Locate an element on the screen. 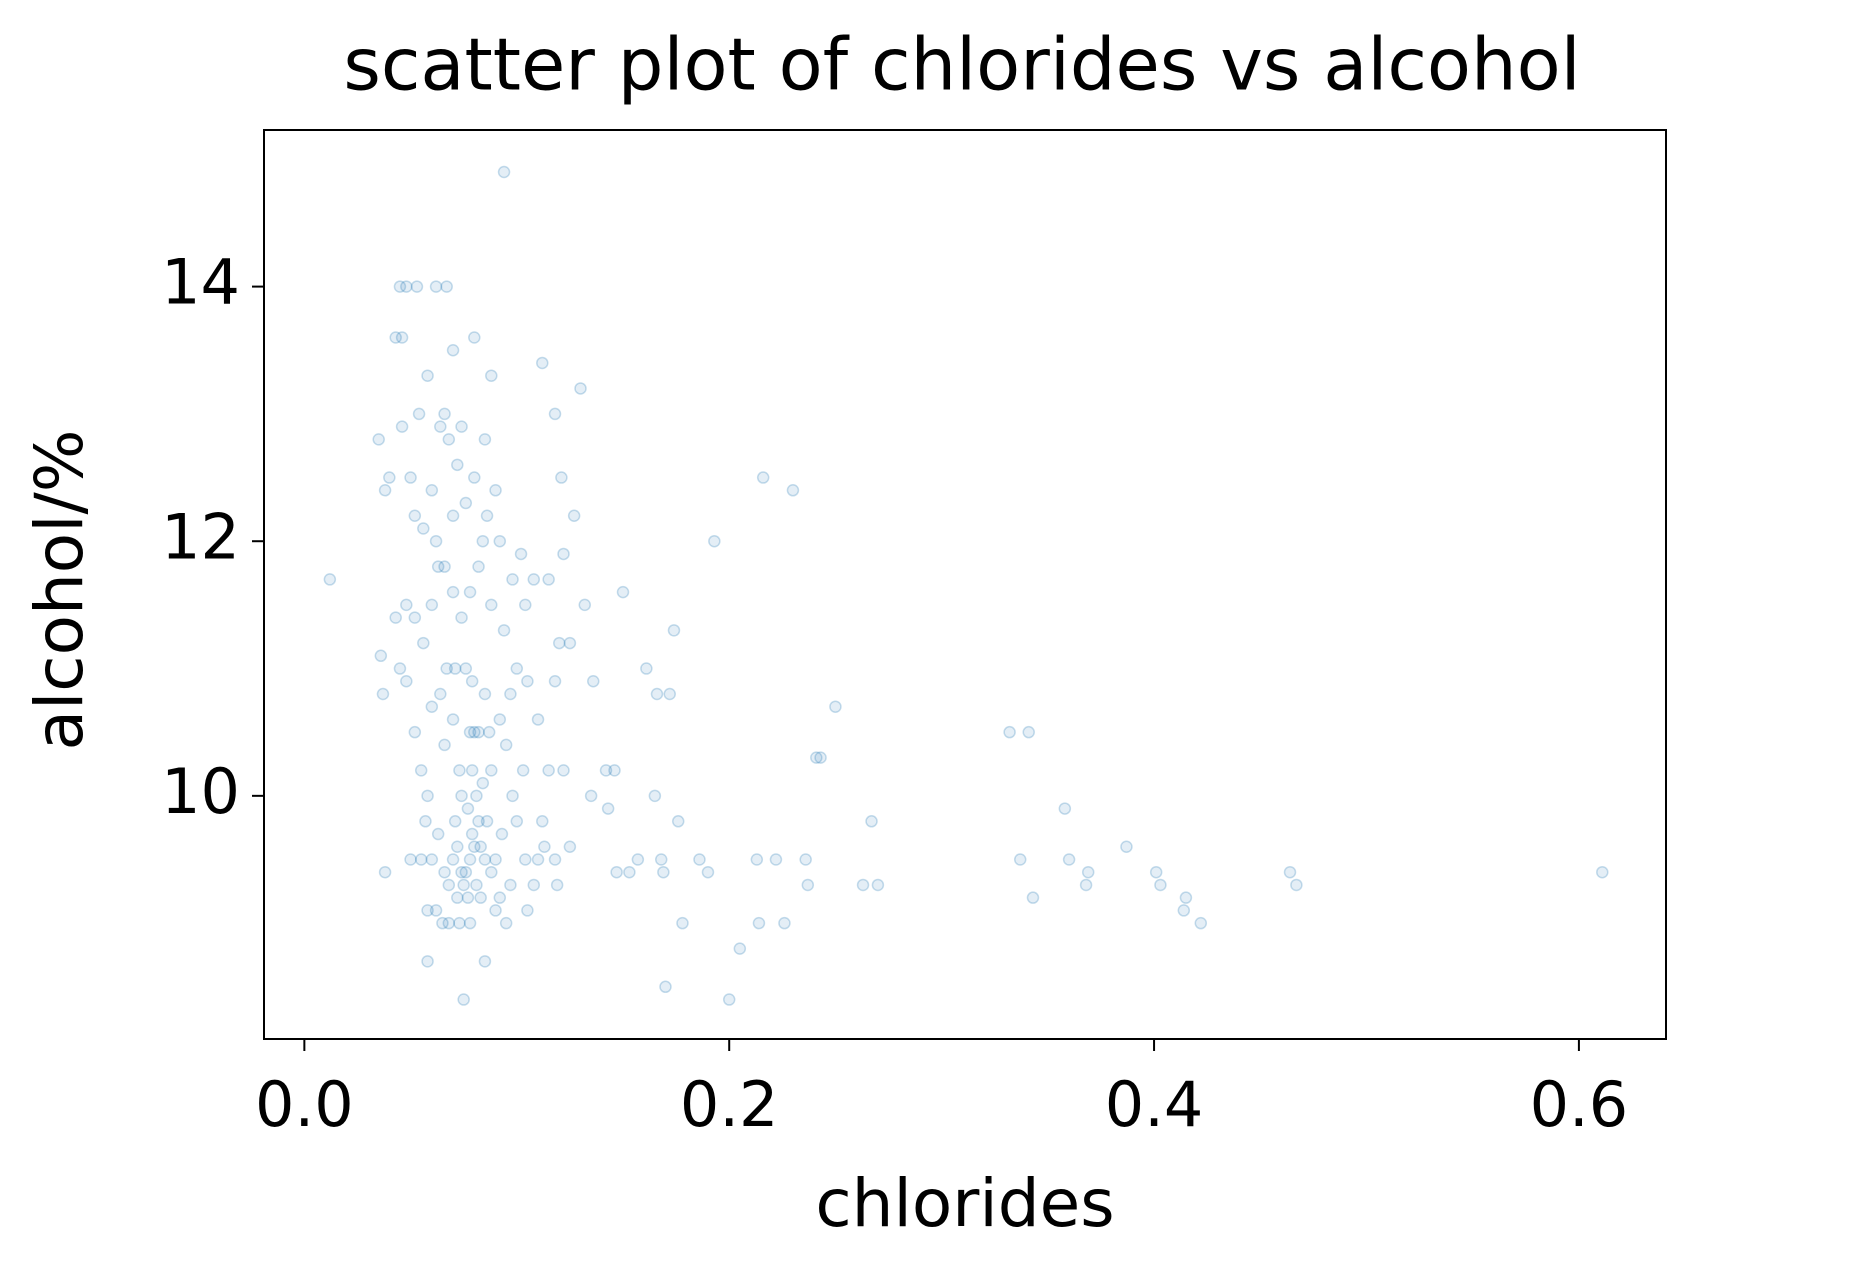  chart-title: scatter plot of chlorides vs alcohol is located at coordinates (961, 65).